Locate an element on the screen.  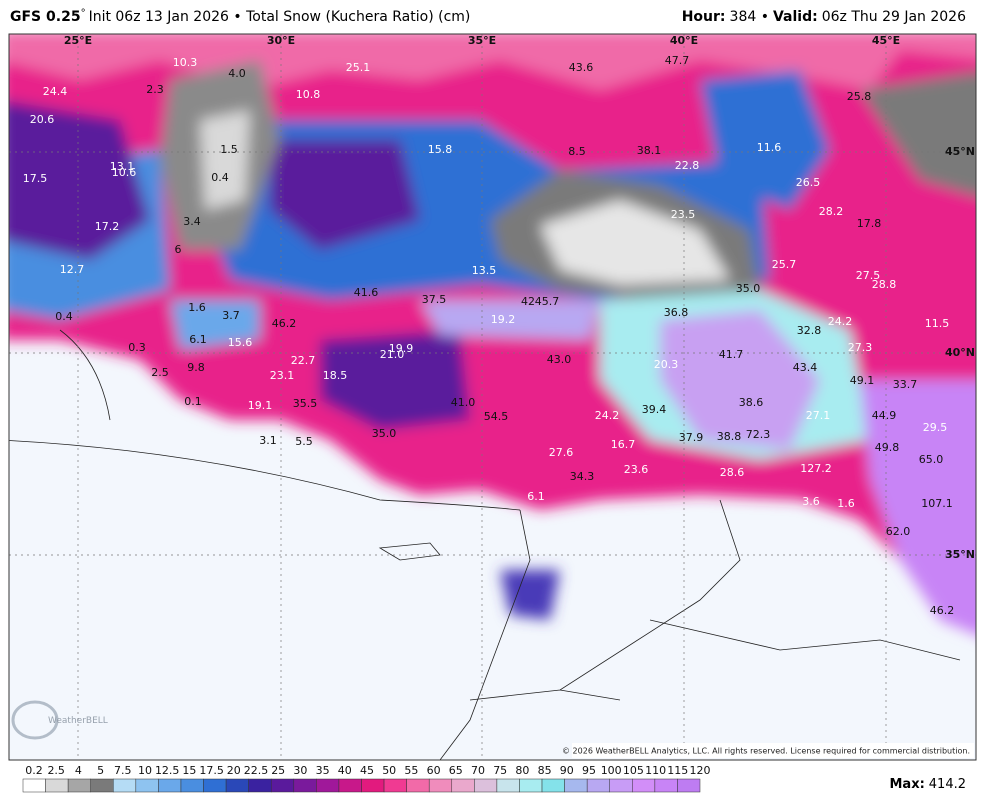
map-value-label: 32.8 is located at coordinates (809, 330).